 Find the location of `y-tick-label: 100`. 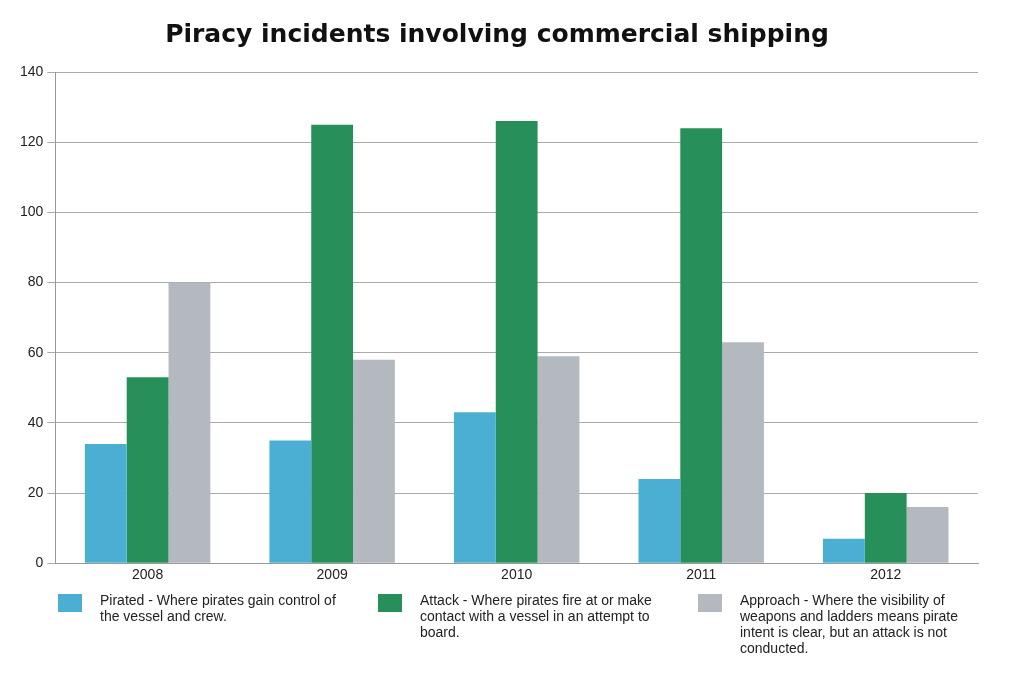

y-tick-label: 100 is located at coordinates (32, 211).